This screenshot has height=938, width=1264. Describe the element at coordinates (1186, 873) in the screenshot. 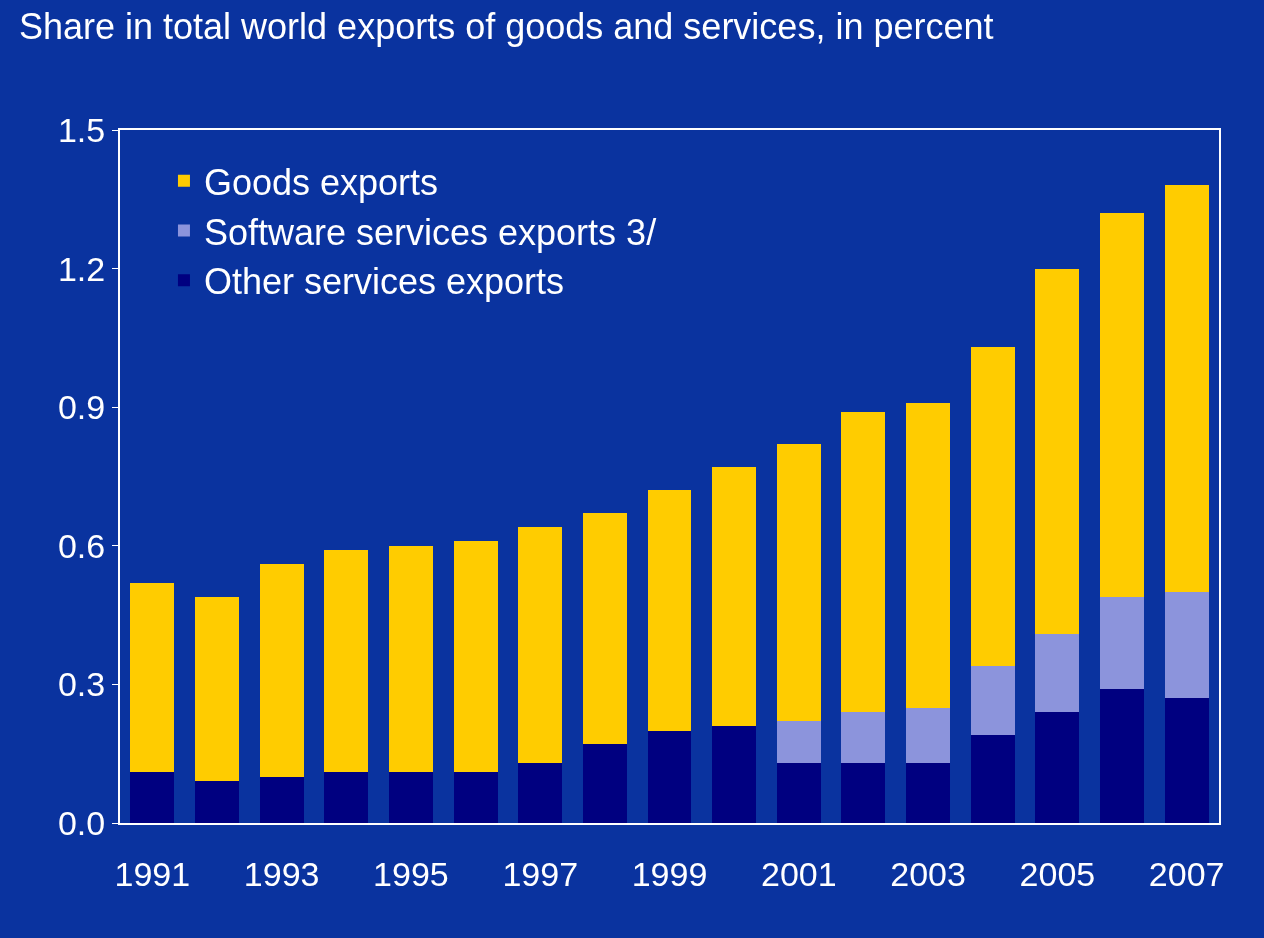

I see `x-tick-label: 2007` at that location.